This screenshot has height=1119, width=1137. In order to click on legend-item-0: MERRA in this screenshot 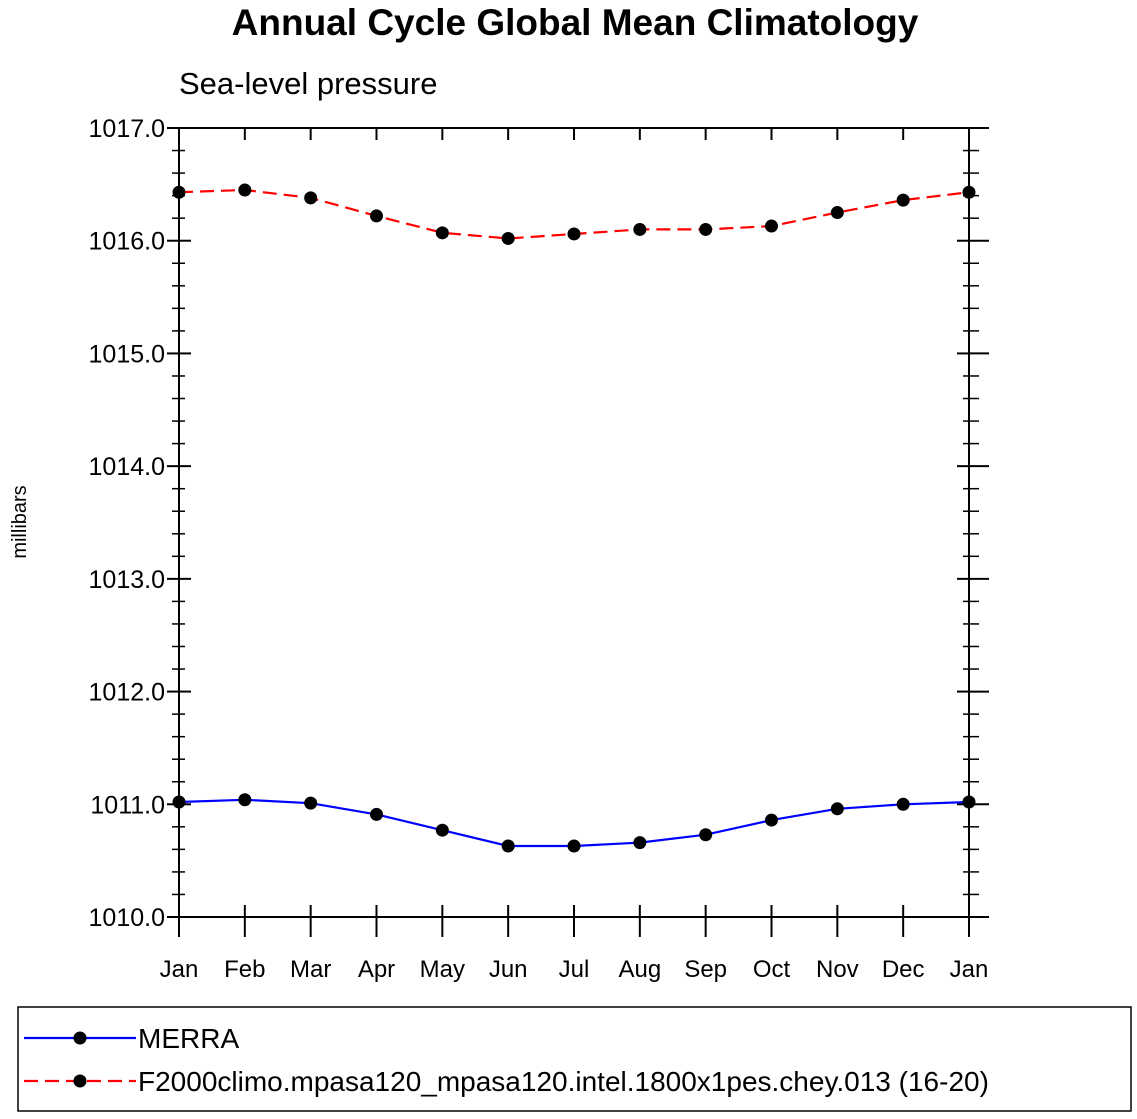, I will do `click(131, 1038)`.